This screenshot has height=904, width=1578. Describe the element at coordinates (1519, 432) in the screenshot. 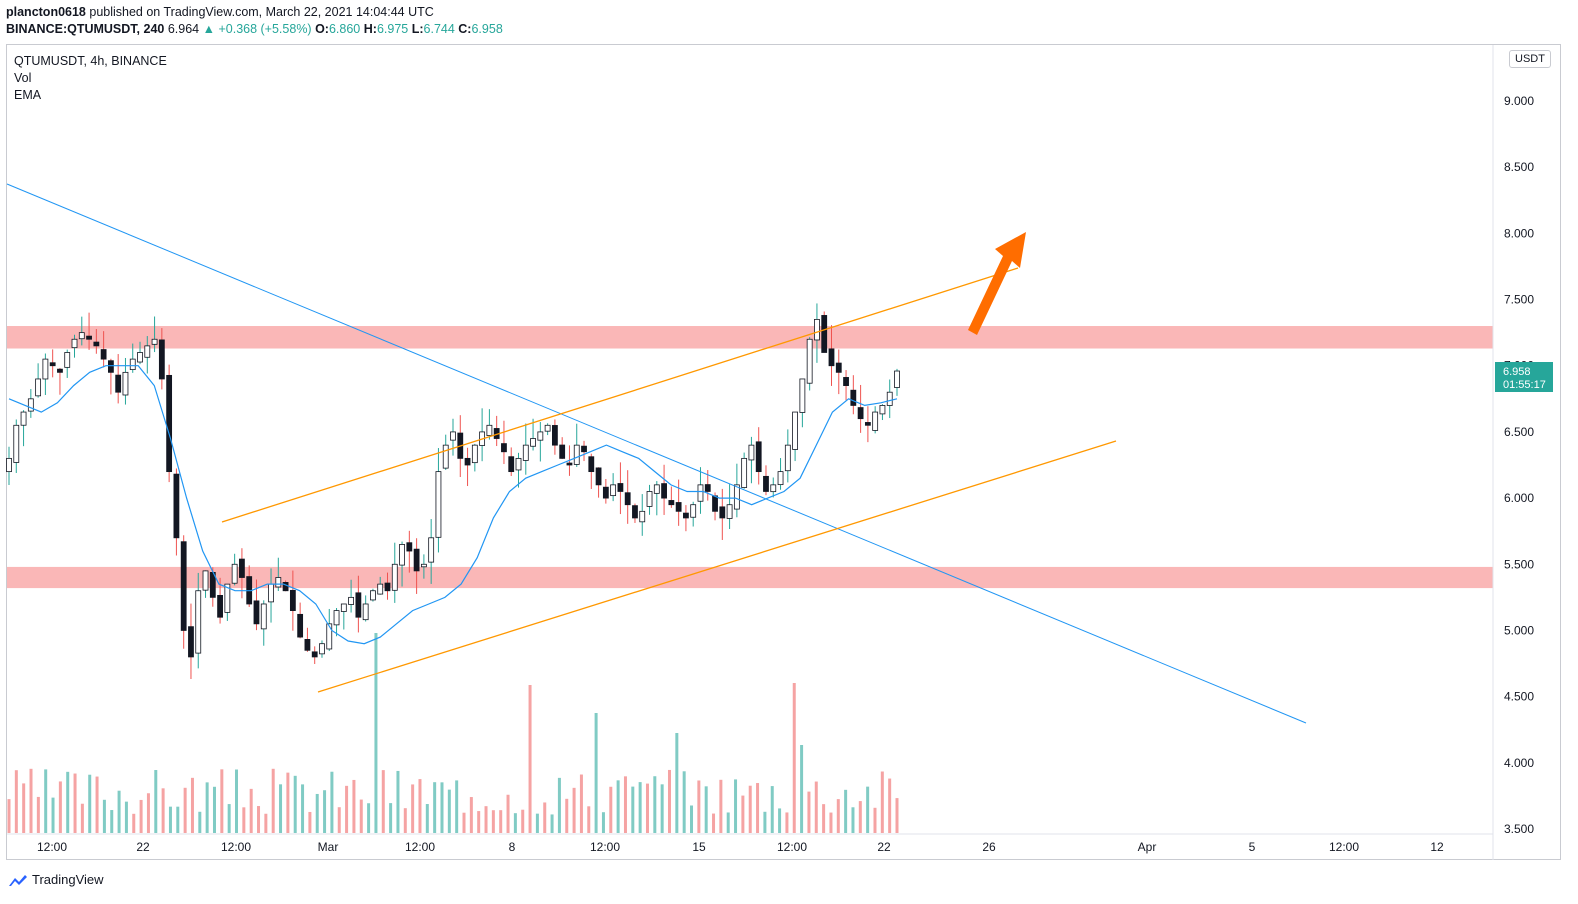

I see `price-tick: 6.500` at that location.